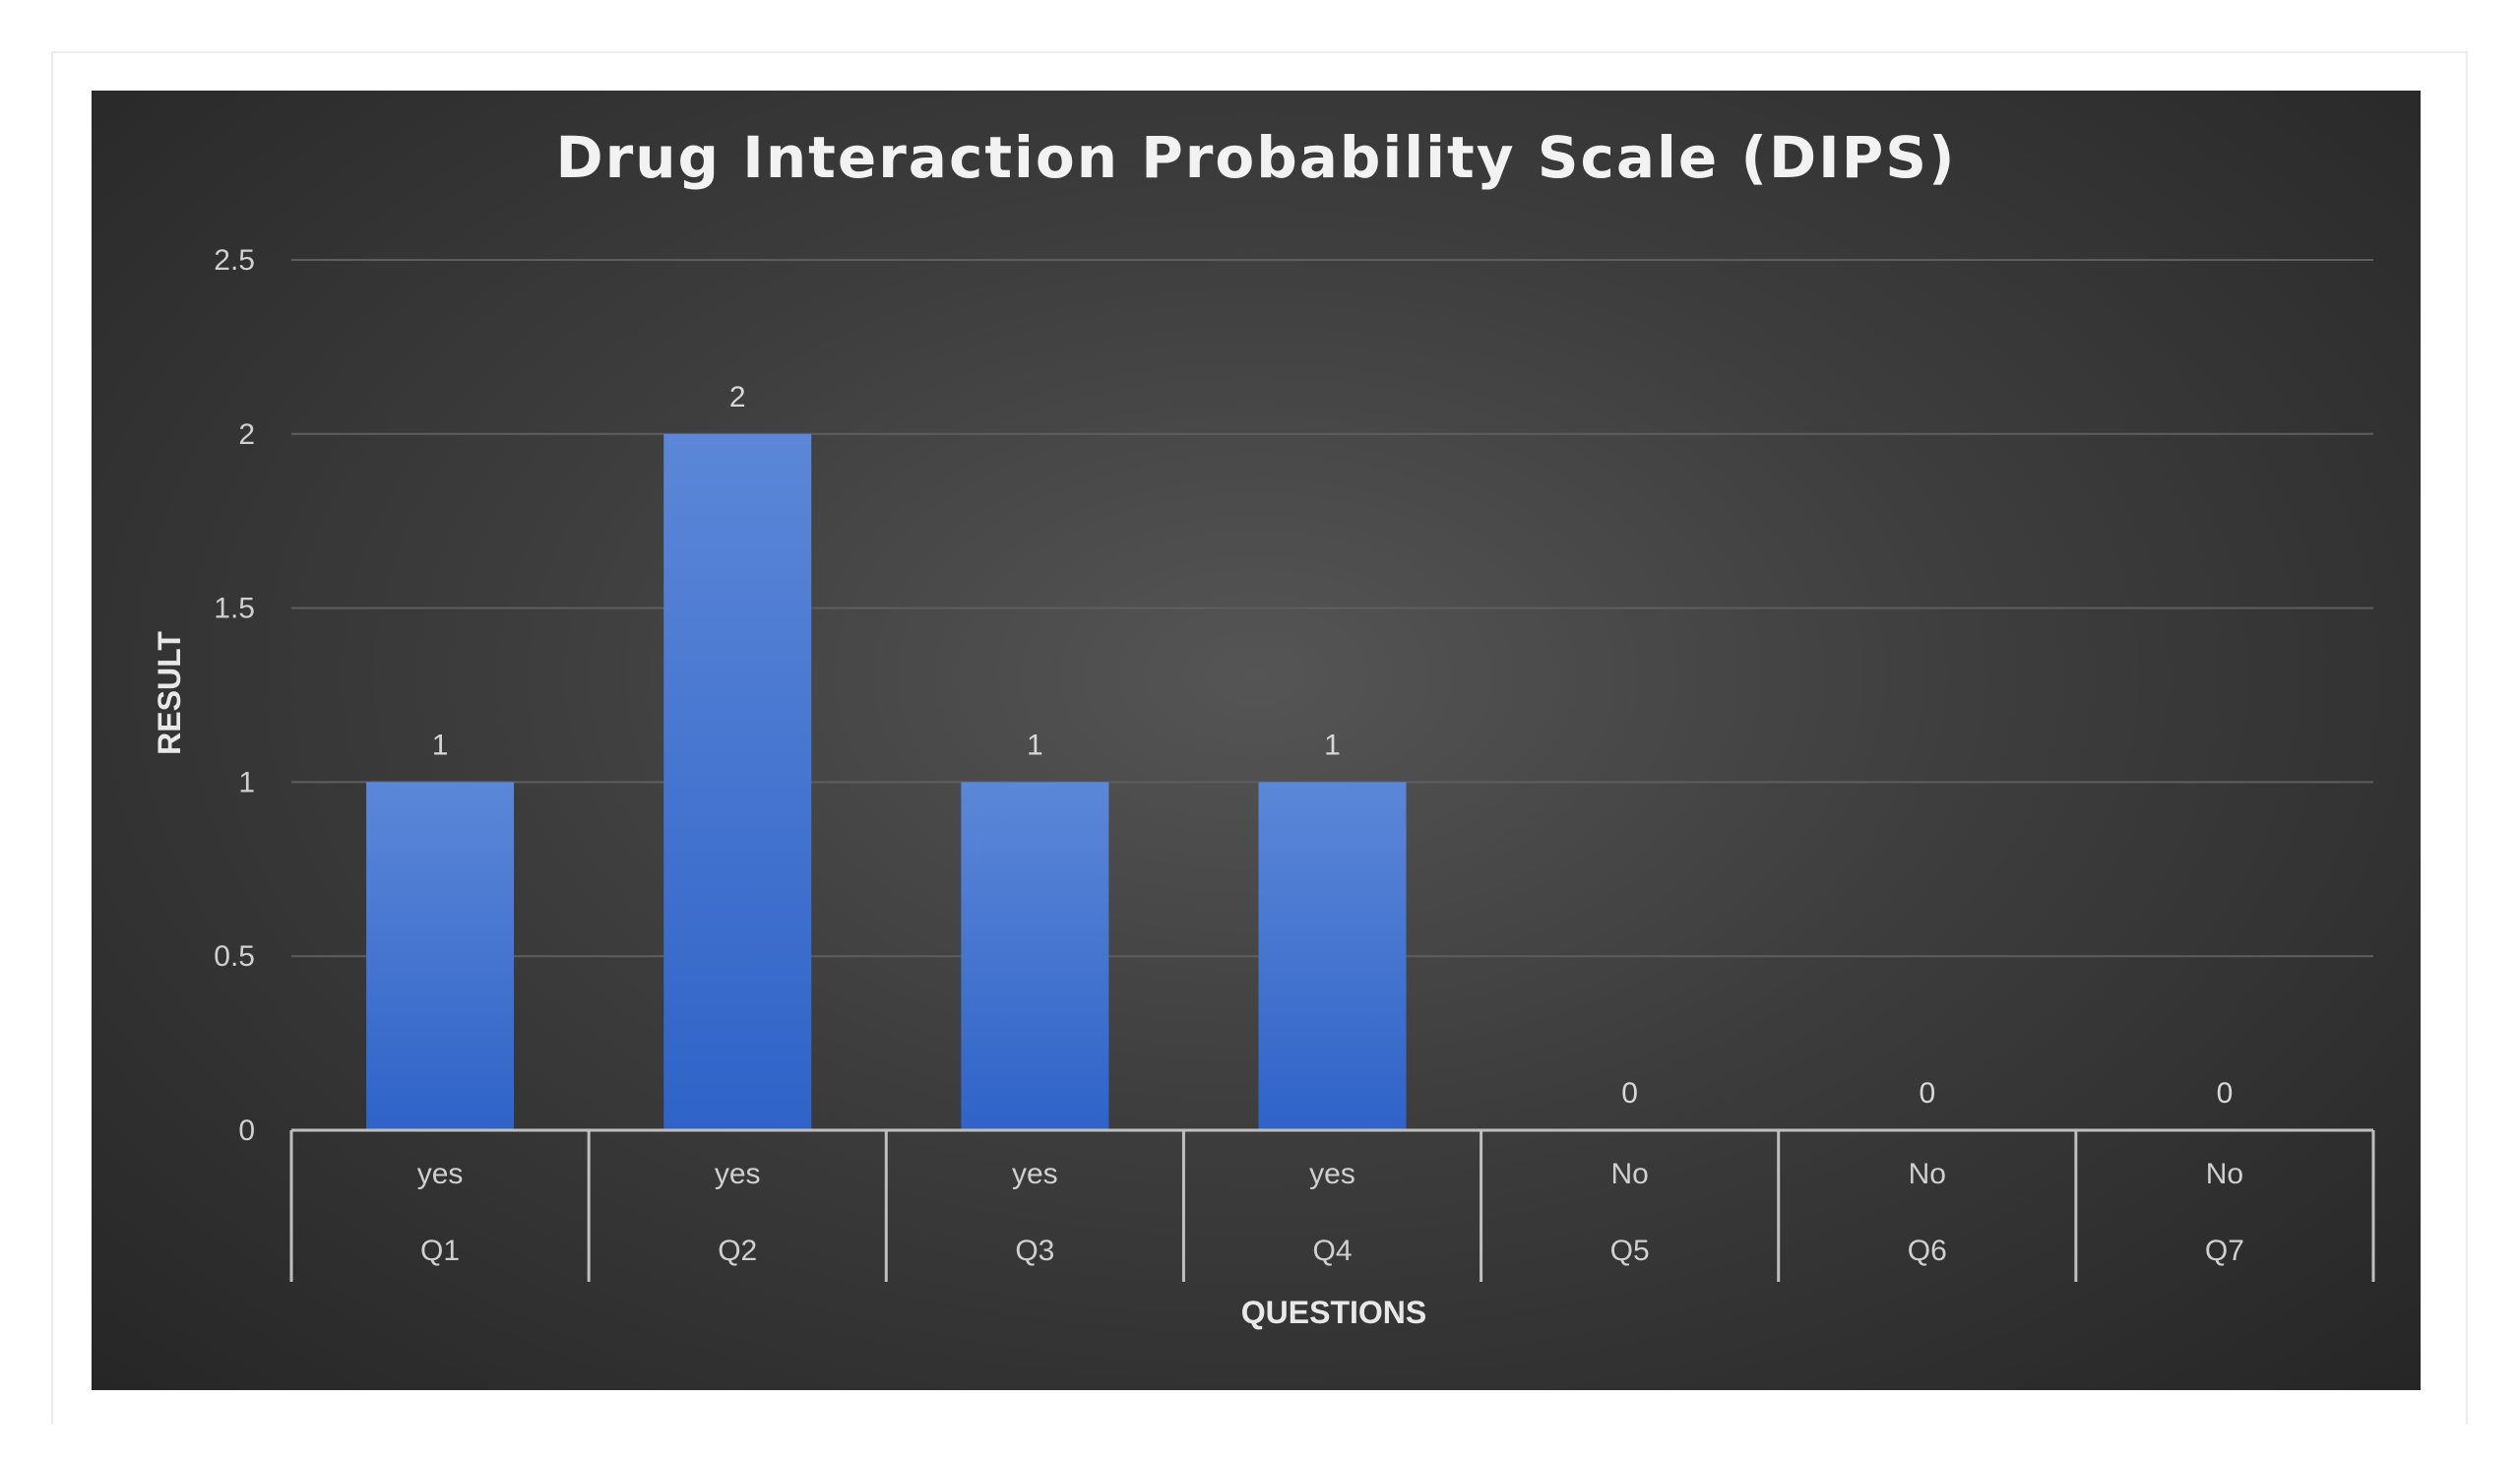 This screenshot has height=1462, width=2520. I want to click on x-category-label: Q1, so click(440, 1251).